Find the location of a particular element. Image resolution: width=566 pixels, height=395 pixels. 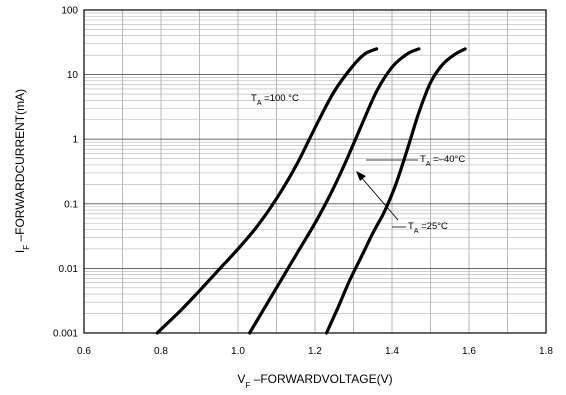

y-tick-label: 0.1 is located at coordinates (71, 204).